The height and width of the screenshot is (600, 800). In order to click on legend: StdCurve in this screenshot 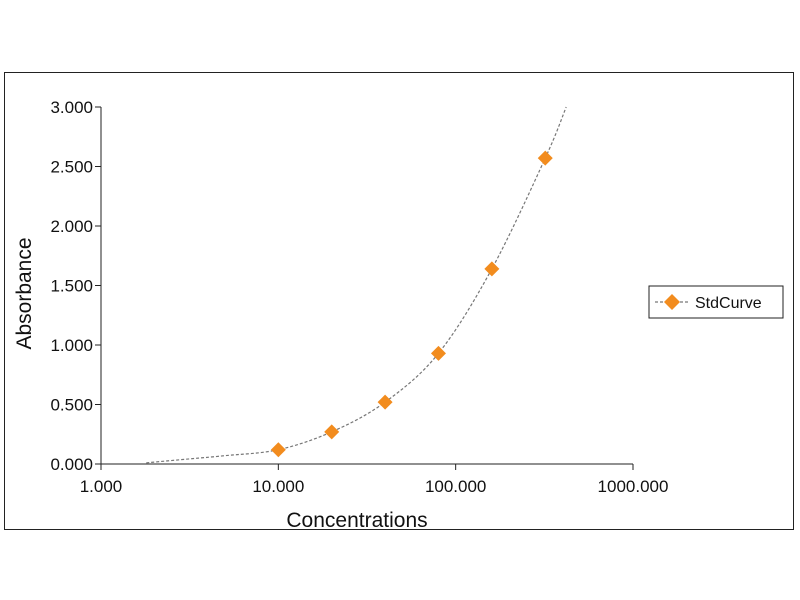, I will do `click(716, 302)`.